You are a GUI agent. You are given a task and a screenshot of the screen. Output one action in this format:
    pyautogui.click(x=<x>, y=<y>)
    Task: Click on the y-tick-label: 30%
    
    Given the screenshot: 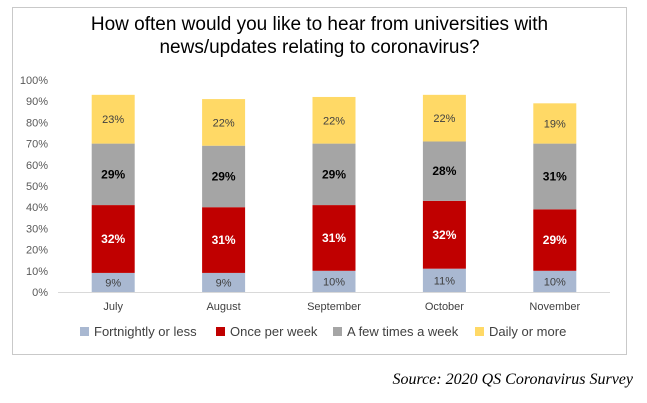 What is the action you would take?
    pyautogui.click(x=37, y=229)
    